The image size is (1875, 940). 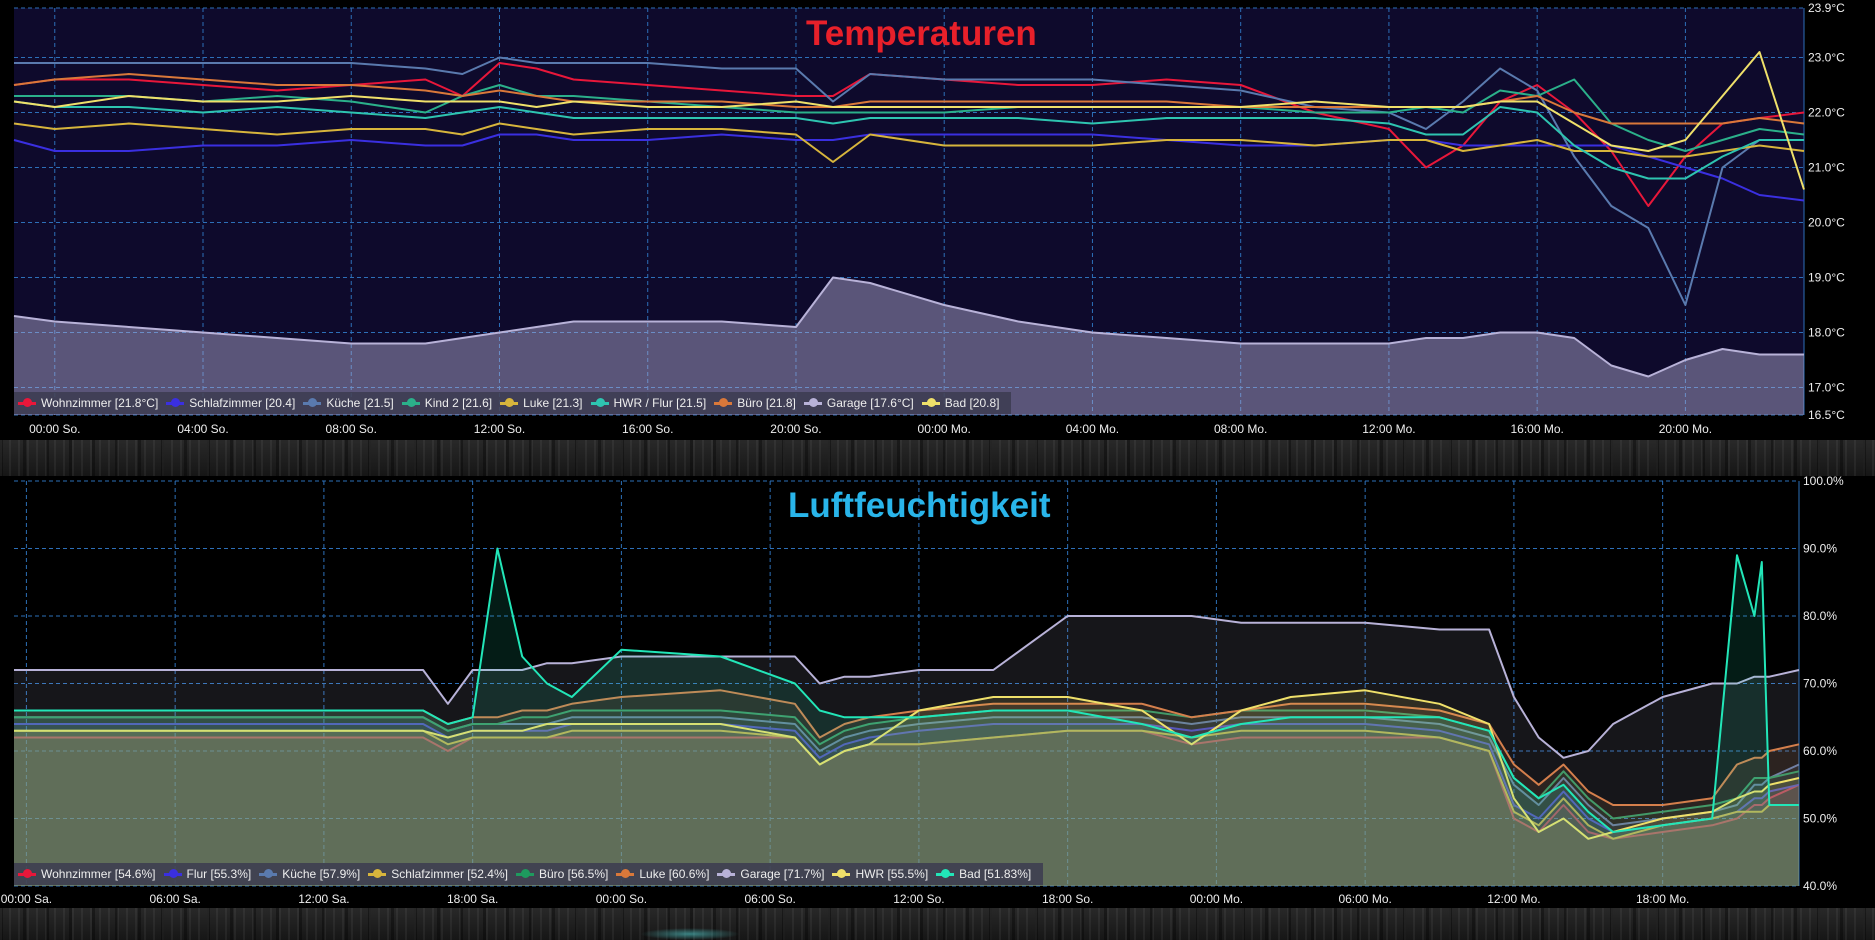 What do you see at coordinates (690, 934) in the screenshot?
I see `bottom-glow` at bounding box center [690, 934].